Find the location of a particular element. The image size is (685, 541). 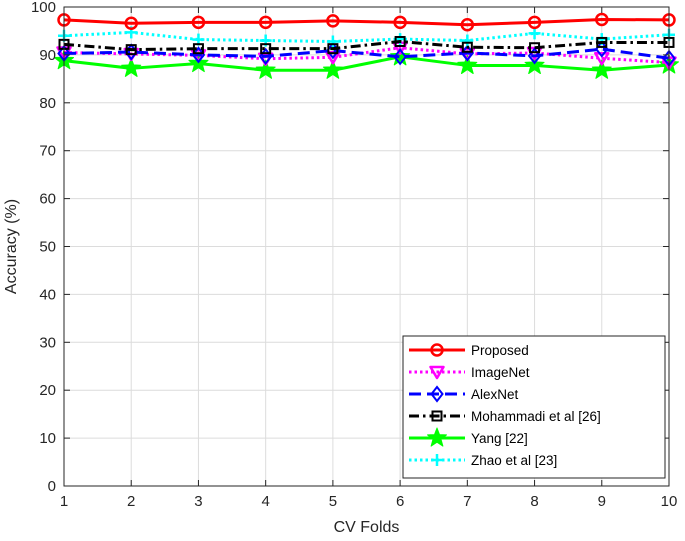

y-tick-label: 30 is located at coordinates (47, 342).